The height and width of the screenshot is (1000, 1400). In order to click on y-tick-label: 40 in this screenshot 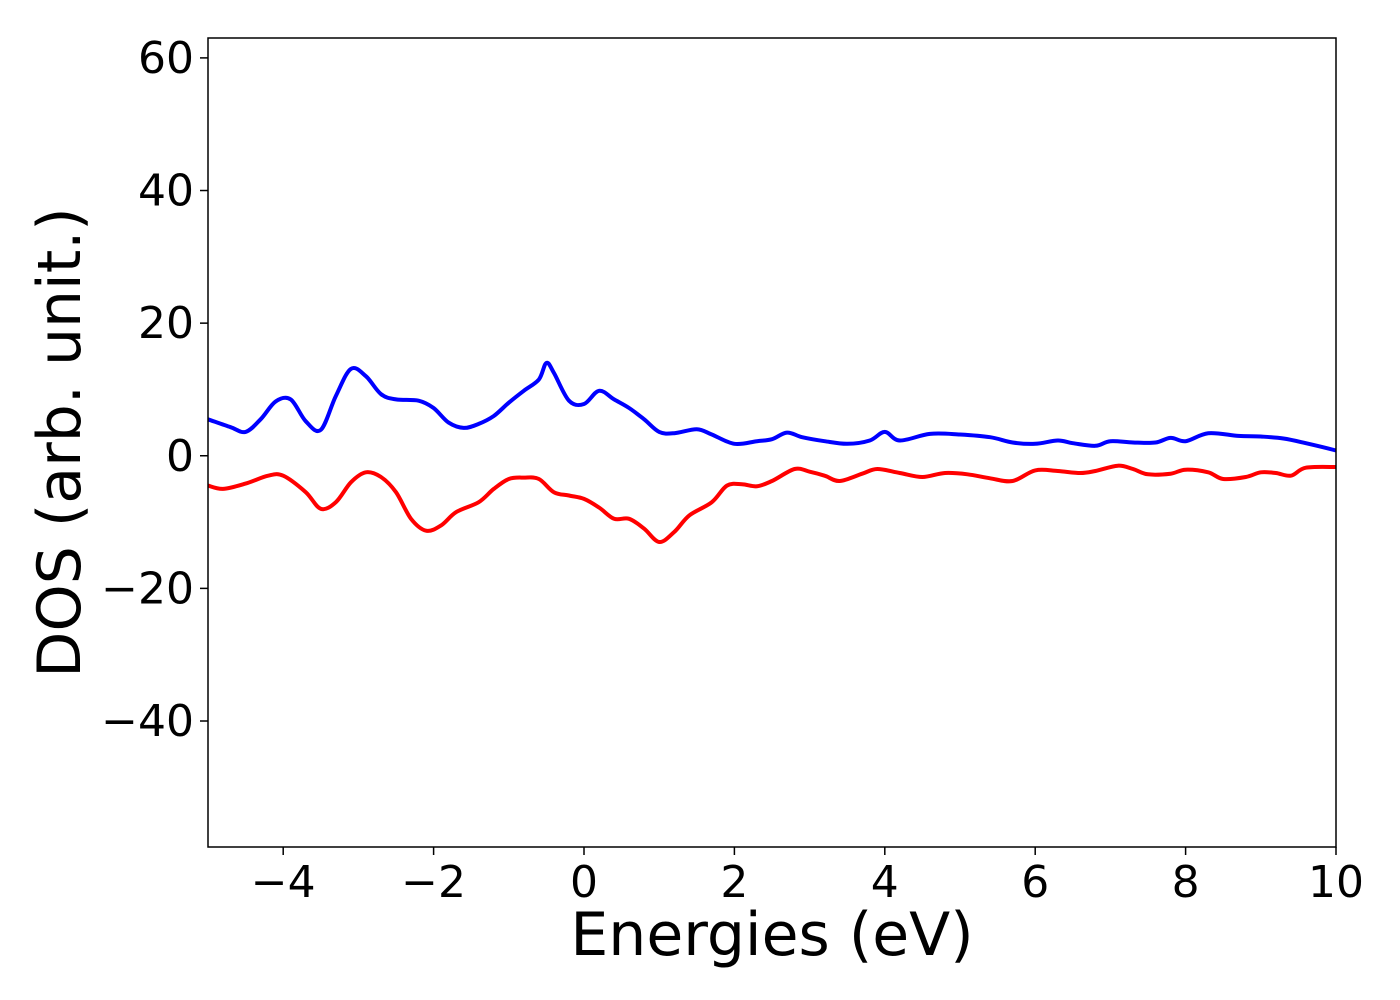, I will do `click(166, 191)`.